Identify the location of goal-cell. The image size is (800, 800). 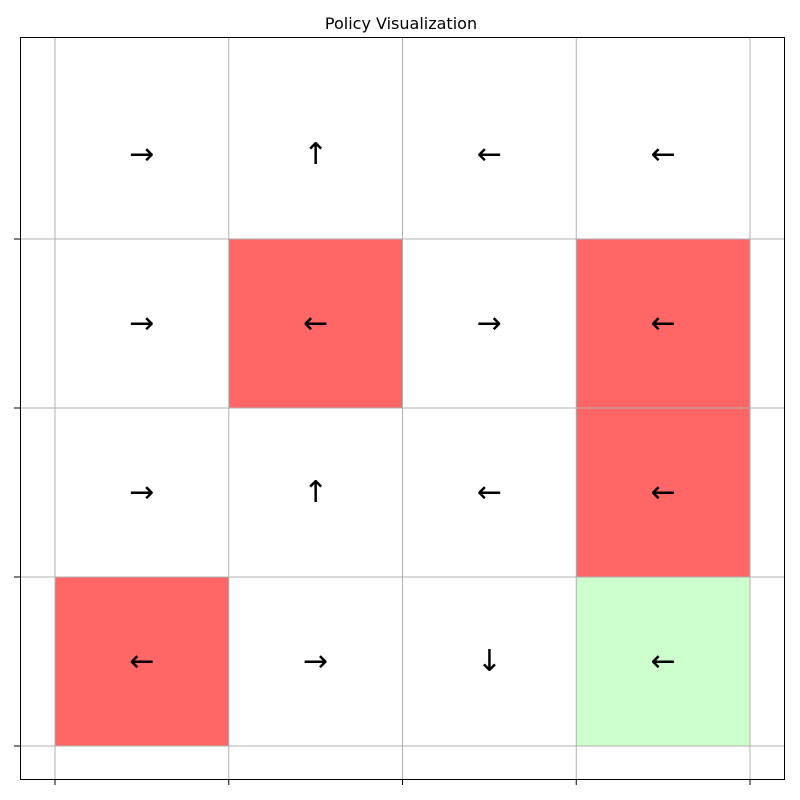
(663, 661).